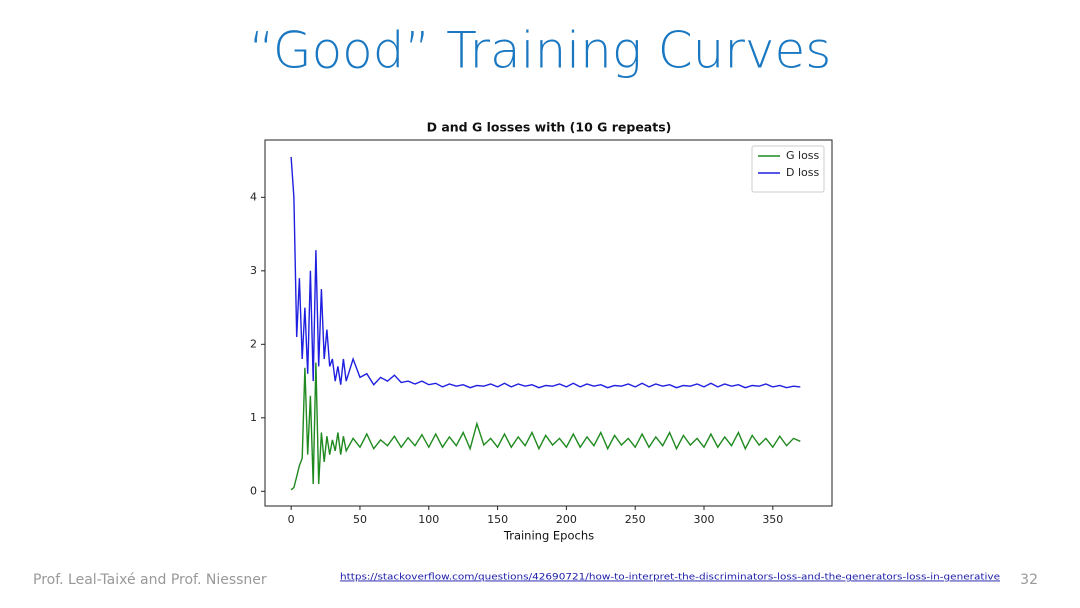  What do you see at coordinates (360, 519) in the screenshot?
I see `x-tick-label: 50` at bounding box center [360, 519].